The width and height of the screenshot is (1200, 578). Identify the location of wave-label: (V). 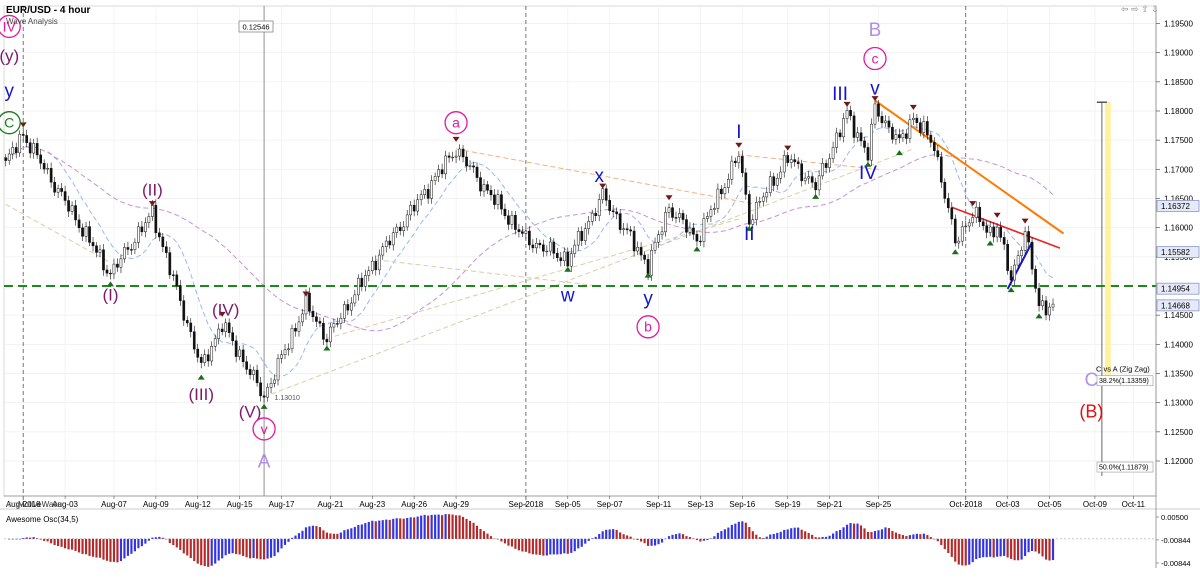
(250, 411).